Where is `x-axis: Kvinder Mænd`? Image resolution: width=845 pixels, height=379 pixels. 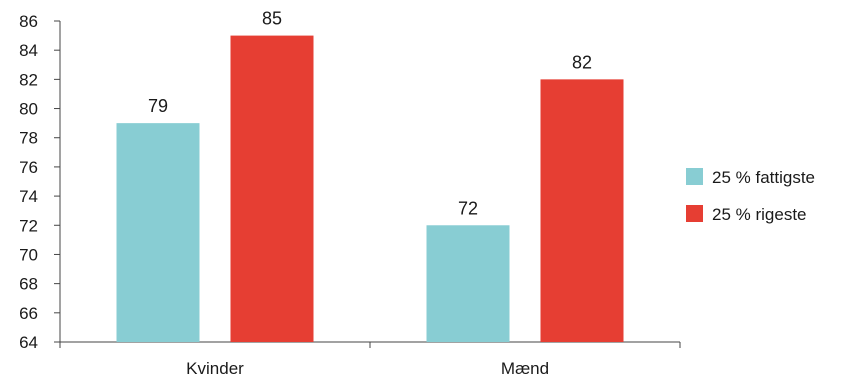
x-axis: Kvinder Mænd is located at coordinates (370, 359).